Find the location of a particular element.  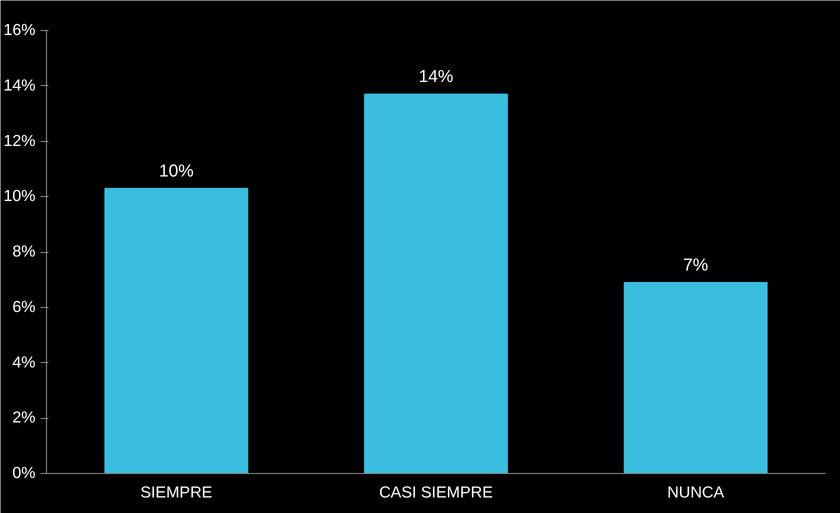

y-tick-label: 12% is located at coordinates (19, 141).